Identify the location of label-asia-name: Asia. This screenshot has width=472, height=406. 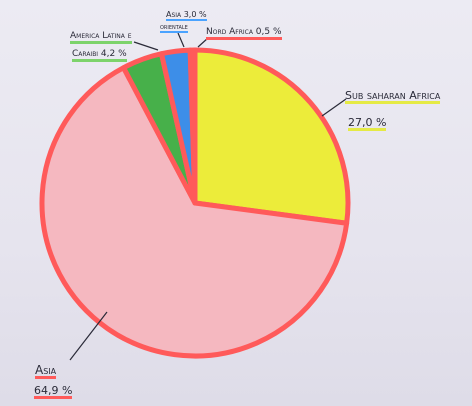
(46, 371).